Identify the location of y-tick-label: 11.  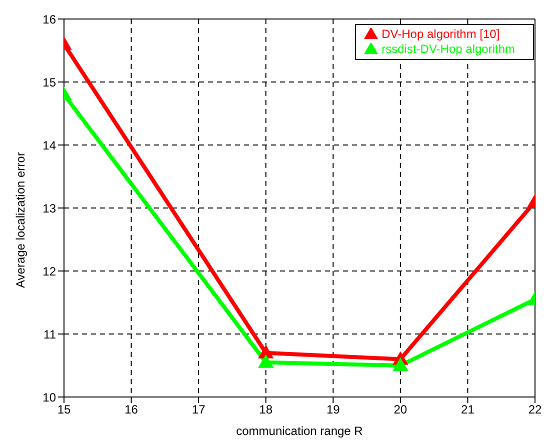
(50, 334).